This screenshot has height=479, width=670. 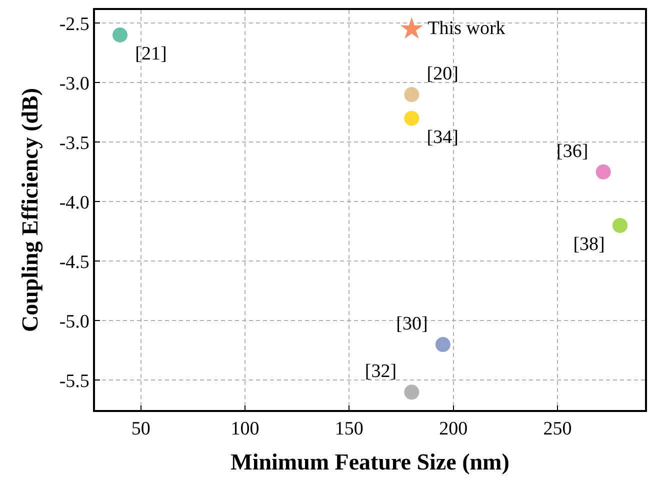 I want to click on x-tick-label: 100, so click(x=245, y=429).